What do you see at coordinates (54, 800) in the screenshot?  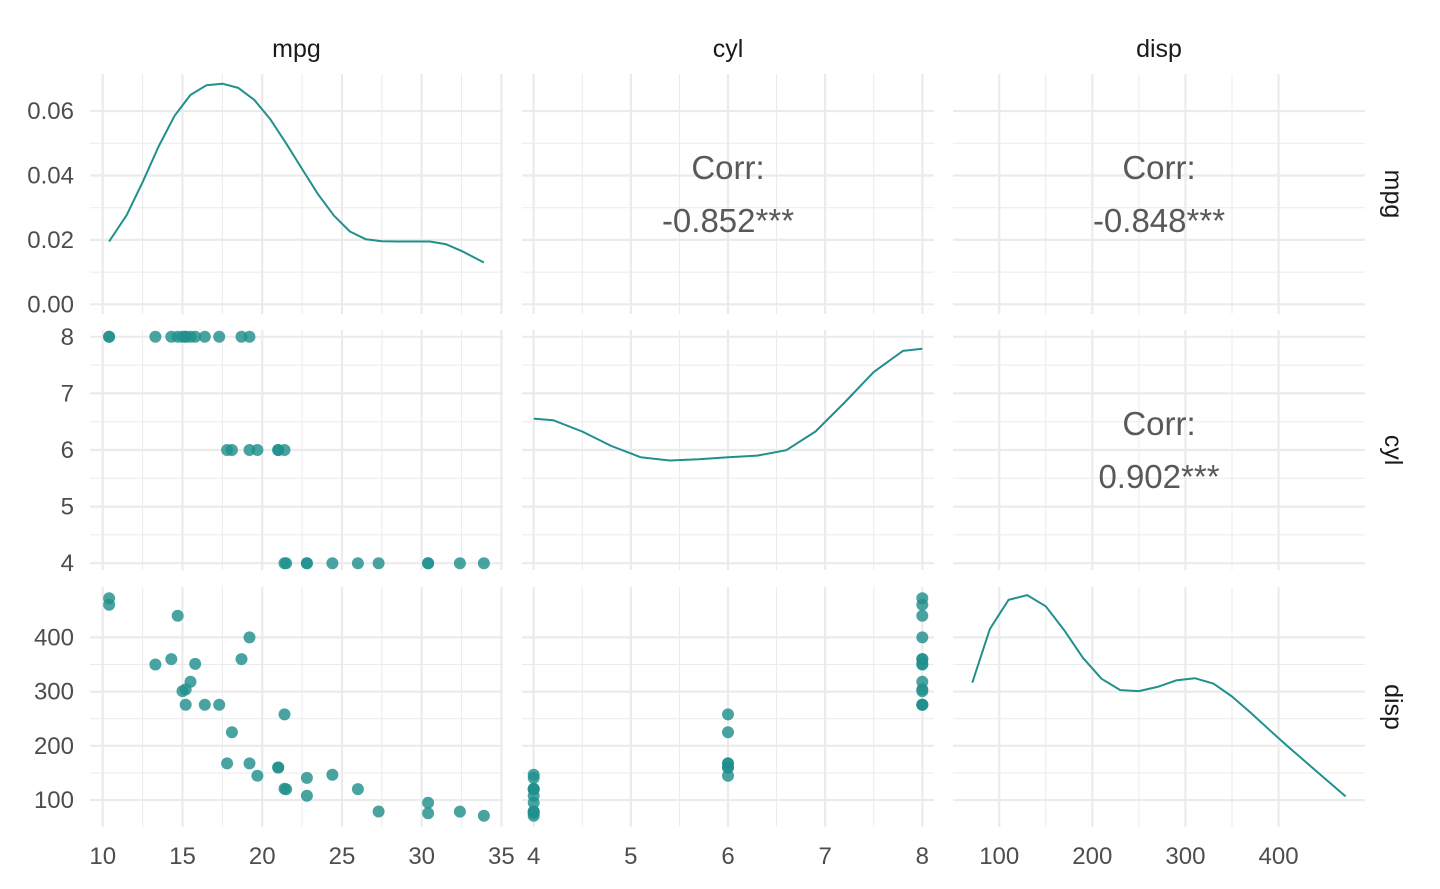 I see `y-tick-label: 100` at bounding box center [54, 800].